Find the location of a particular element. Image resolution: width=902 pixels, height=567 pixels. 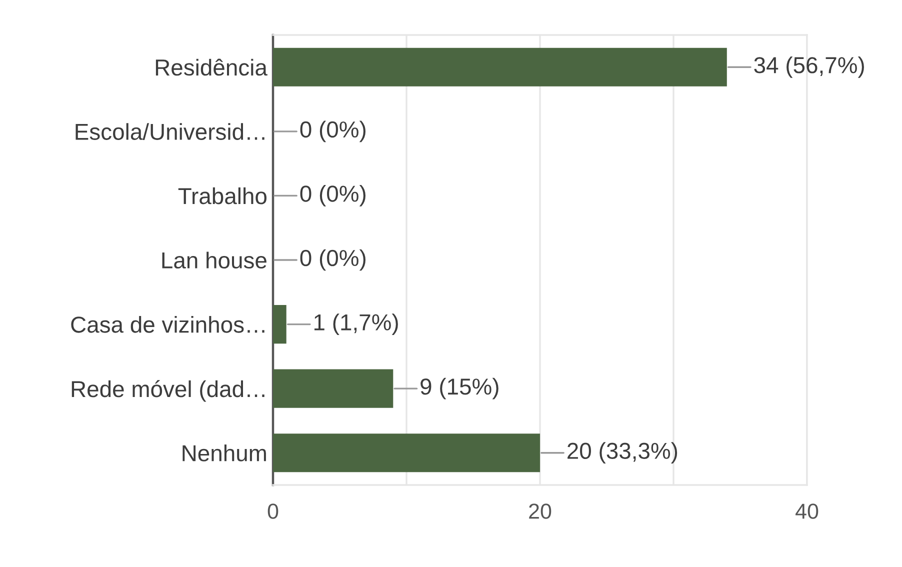

x-tick-label: 40 is located at coordinates (807, 511).